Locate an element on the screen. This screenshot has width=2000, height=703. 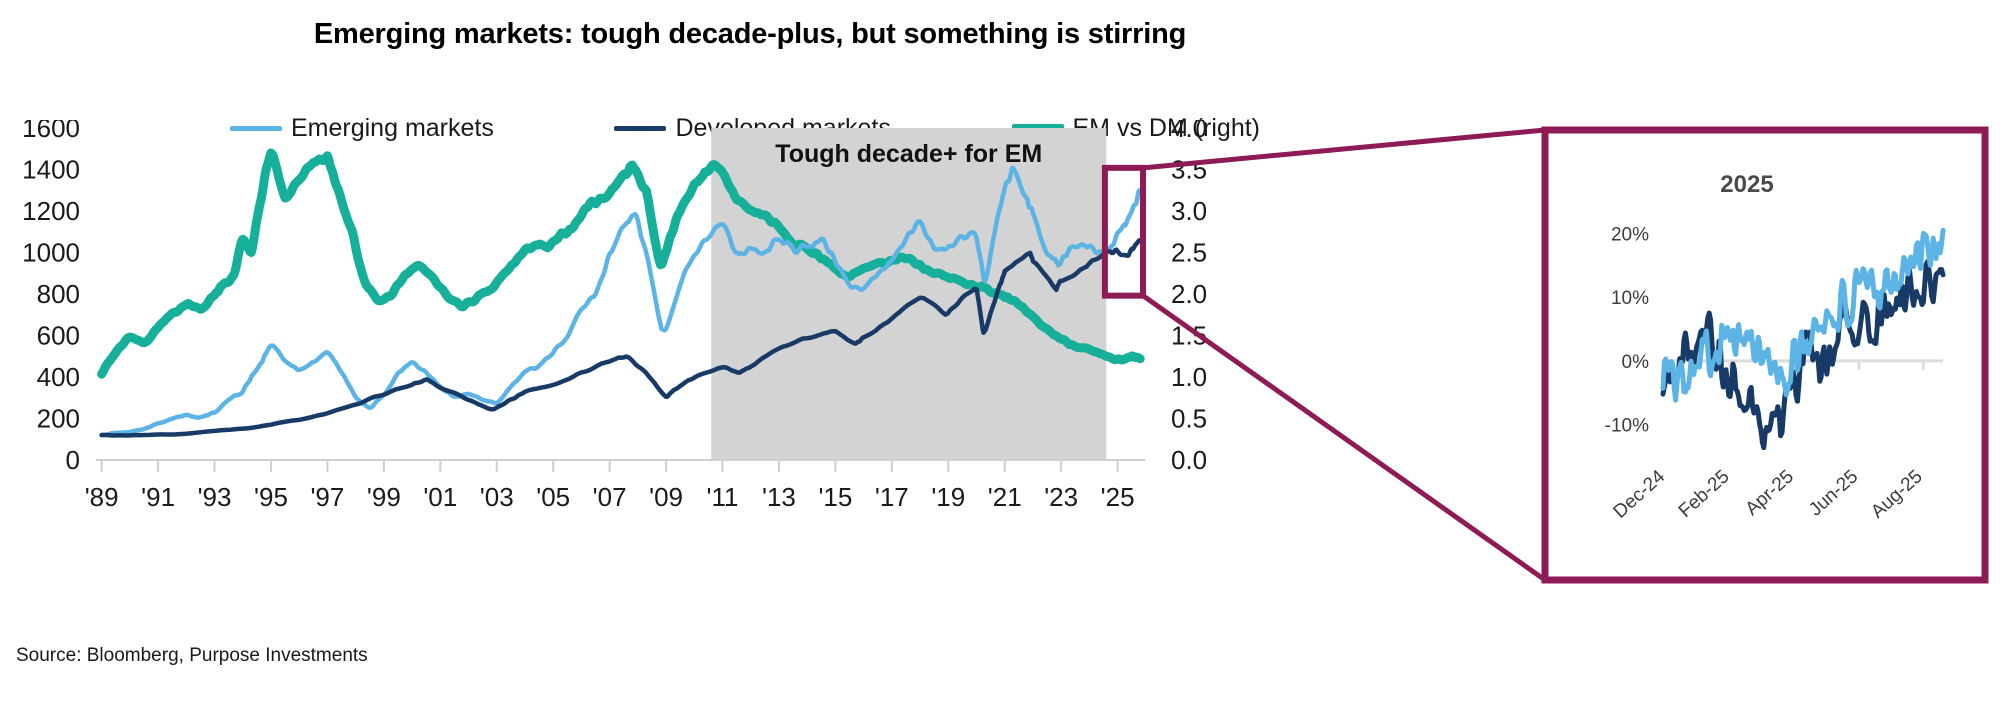
x-axis-tick-label: '07 is located at coordinates (610, 497).